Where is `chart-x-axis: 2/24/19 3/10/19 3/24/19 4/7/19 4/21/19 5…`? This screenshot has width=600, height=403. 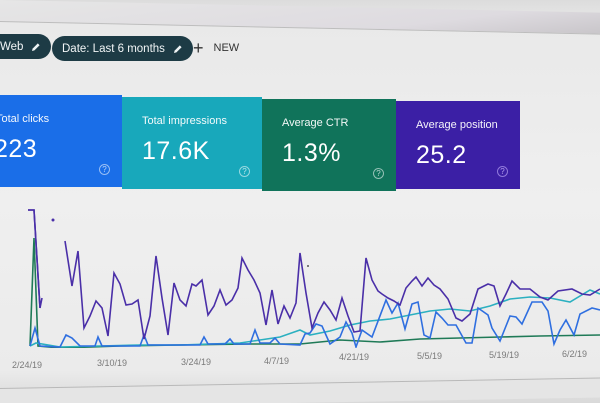
chart-x-axis: 2/24/19 3/10/19 3/24/19 4/7/19 4/21/19 5… is located at coordinates (300, 359).